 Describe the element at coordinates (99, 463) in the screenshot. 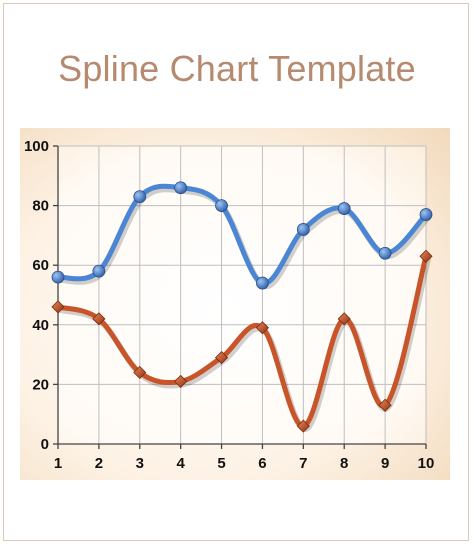

I see `x-tick-label: 2` at that location.